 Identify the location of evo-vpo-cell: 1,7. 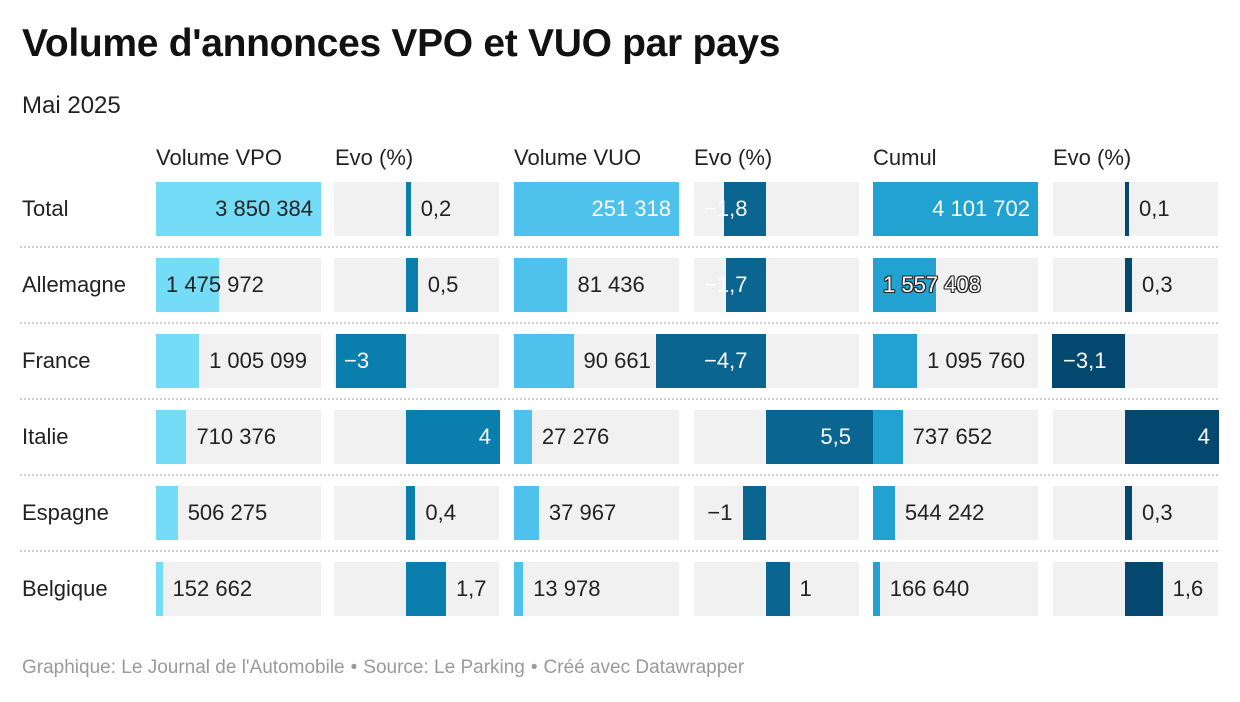
(416, 589).